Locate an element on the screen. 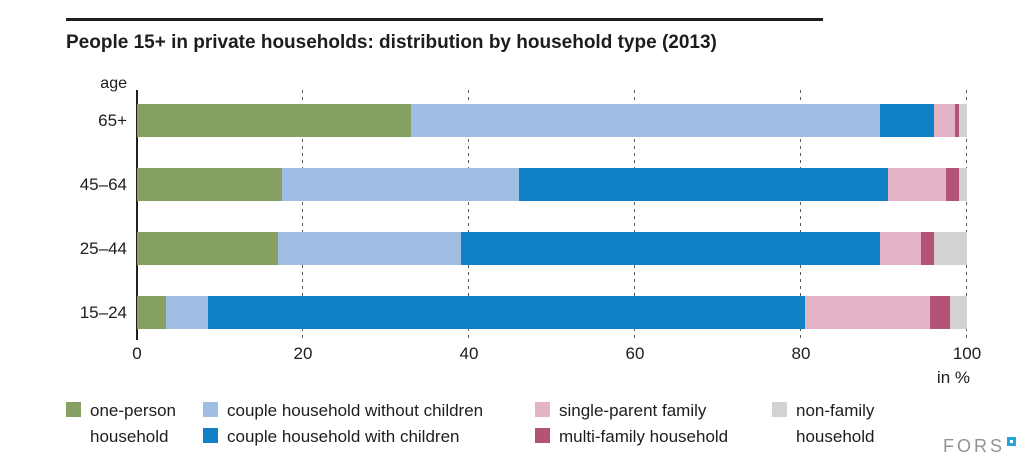 The height and width of the screenshot is (474, 1035). y-axis-label: age is located at coordinates (113, 83).